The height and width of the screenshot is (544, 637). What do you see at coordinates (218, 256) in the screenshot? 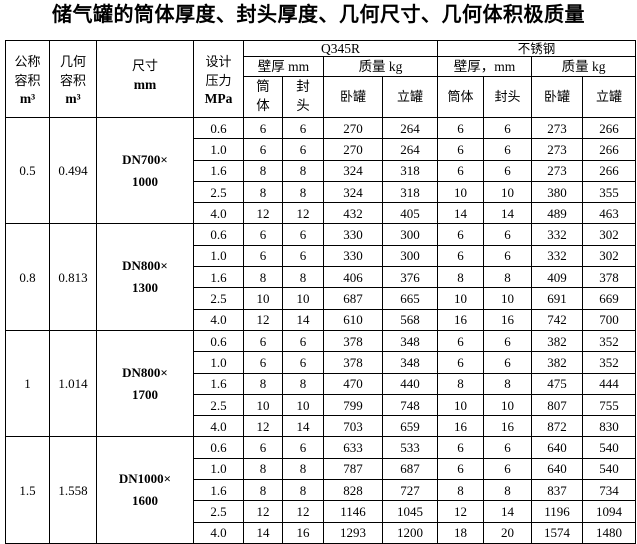
I see `pressure-cell: 1.0` at bounding box center [218, 256].